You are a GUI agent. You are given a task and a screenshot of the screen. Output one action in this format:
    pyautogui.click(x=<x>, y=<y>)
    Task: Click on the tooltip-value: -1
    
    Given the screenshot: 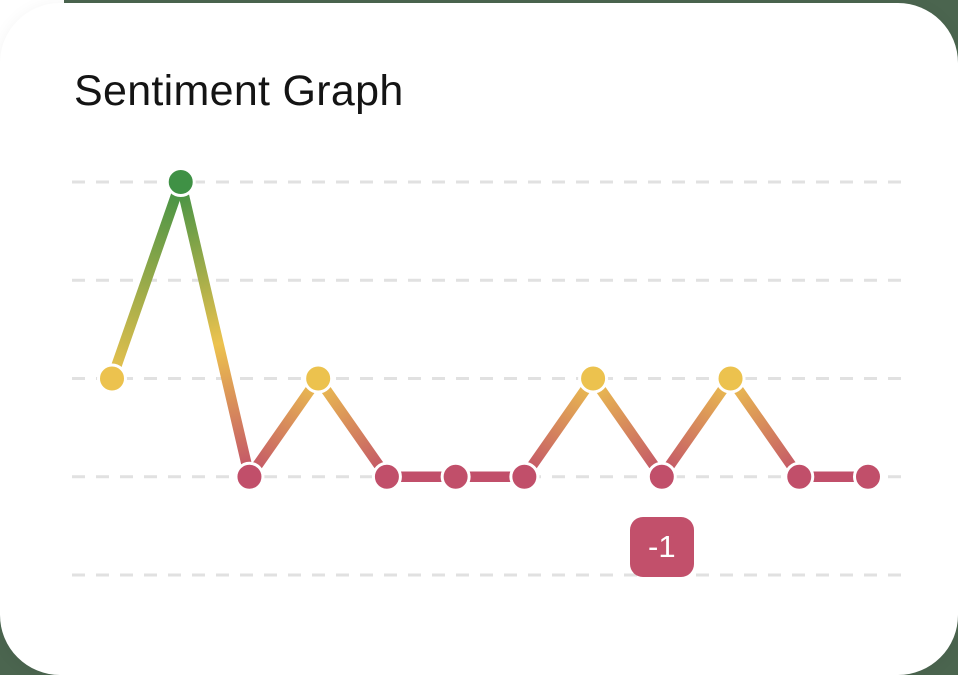 What is the action you would take?
    pyautogui.click(x=662, y=546)
    